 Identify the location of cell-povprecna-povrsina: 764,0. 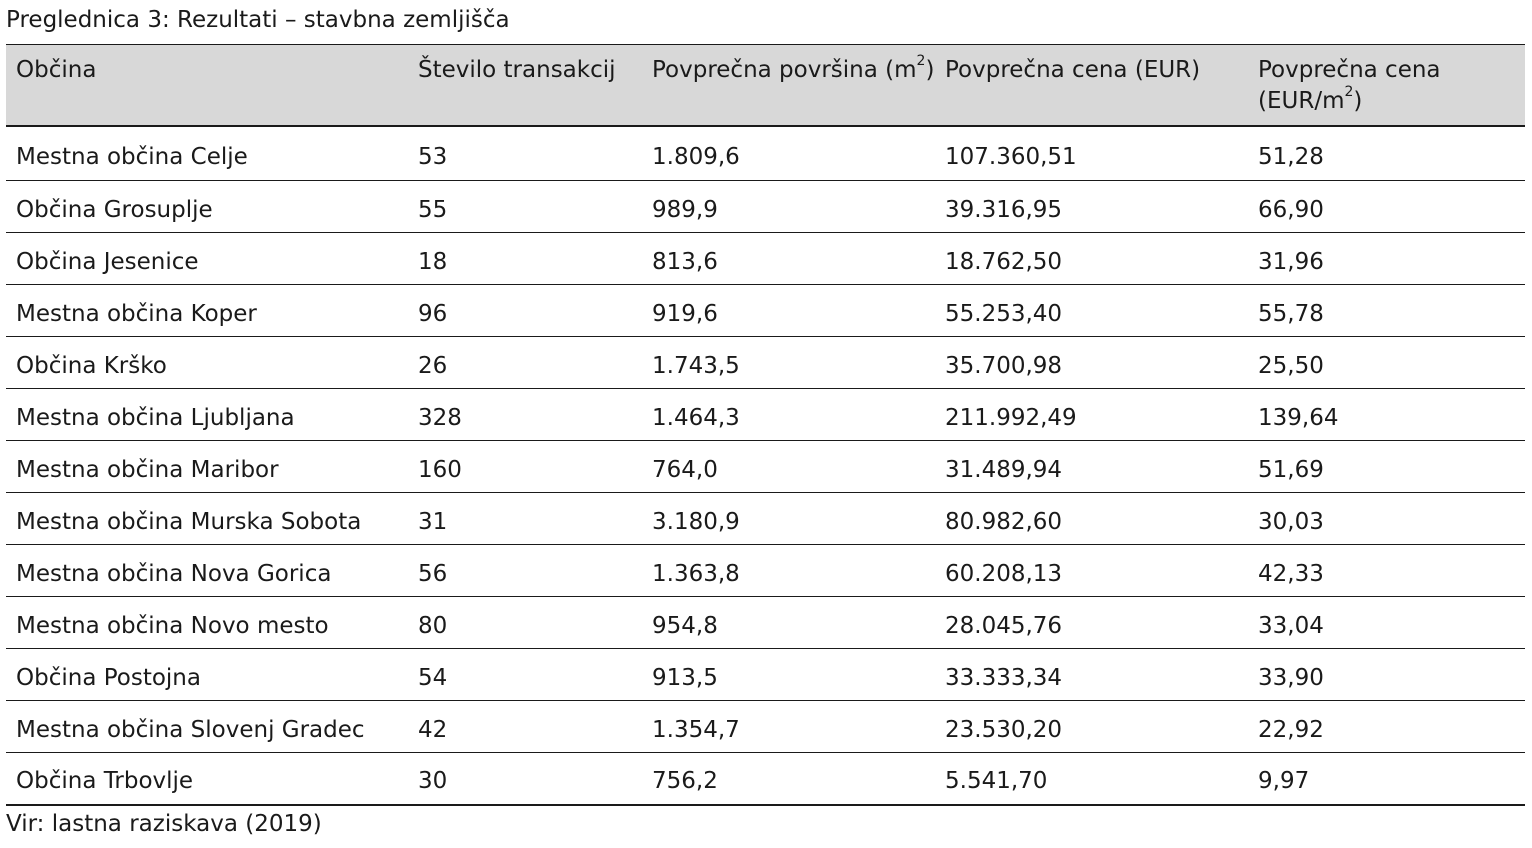
(788, 466).